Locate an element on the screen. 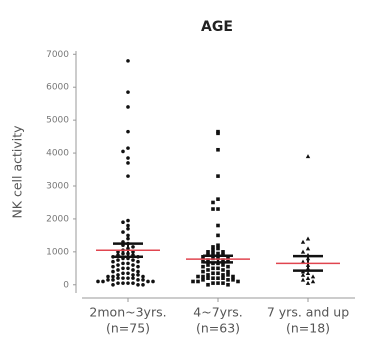 The height and width of the screenshot is (349, 372). y-tick-label: 4000 is located at coordinates (57, 154).